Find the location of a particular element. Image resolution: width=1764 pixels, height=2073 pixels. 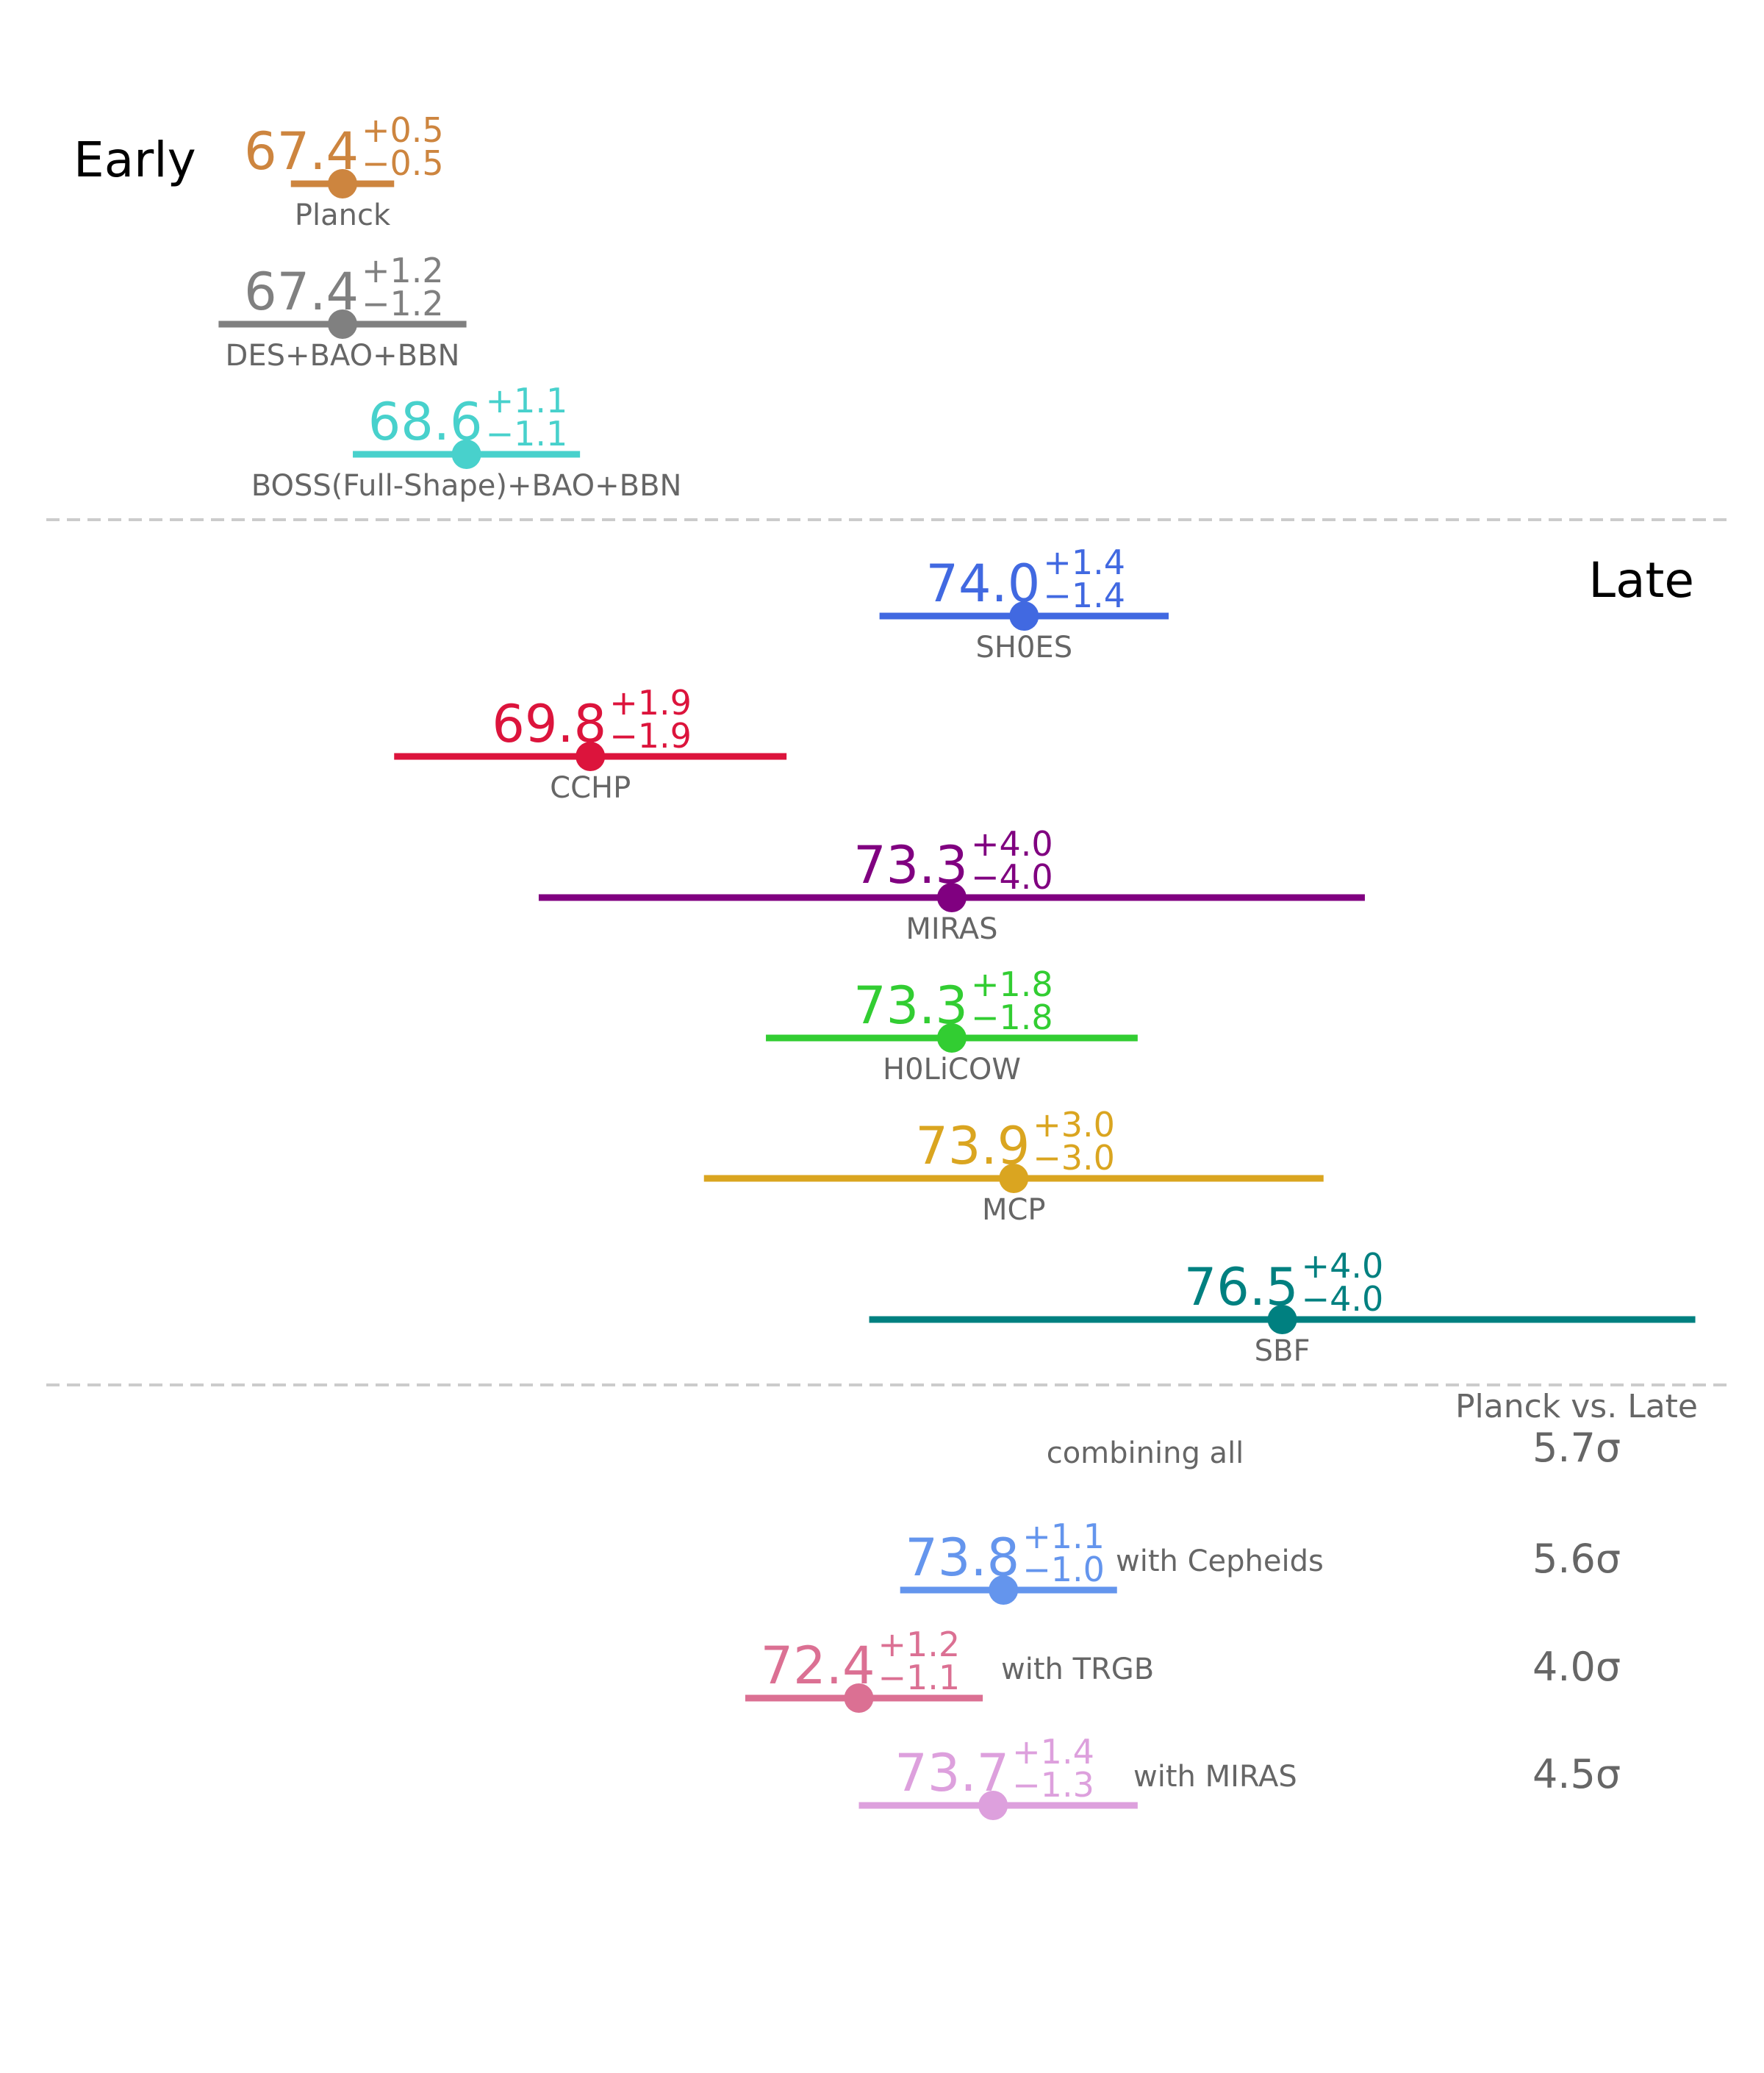

point-boss-full-shape-bao-bbn is located at coordinates (466, 454).